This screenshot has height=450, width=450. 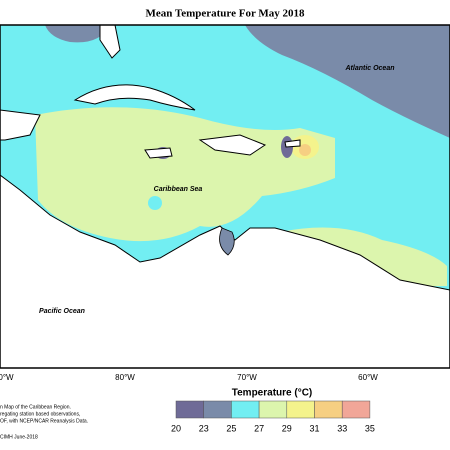 I want to click on lake, so click(x=227, y=241).